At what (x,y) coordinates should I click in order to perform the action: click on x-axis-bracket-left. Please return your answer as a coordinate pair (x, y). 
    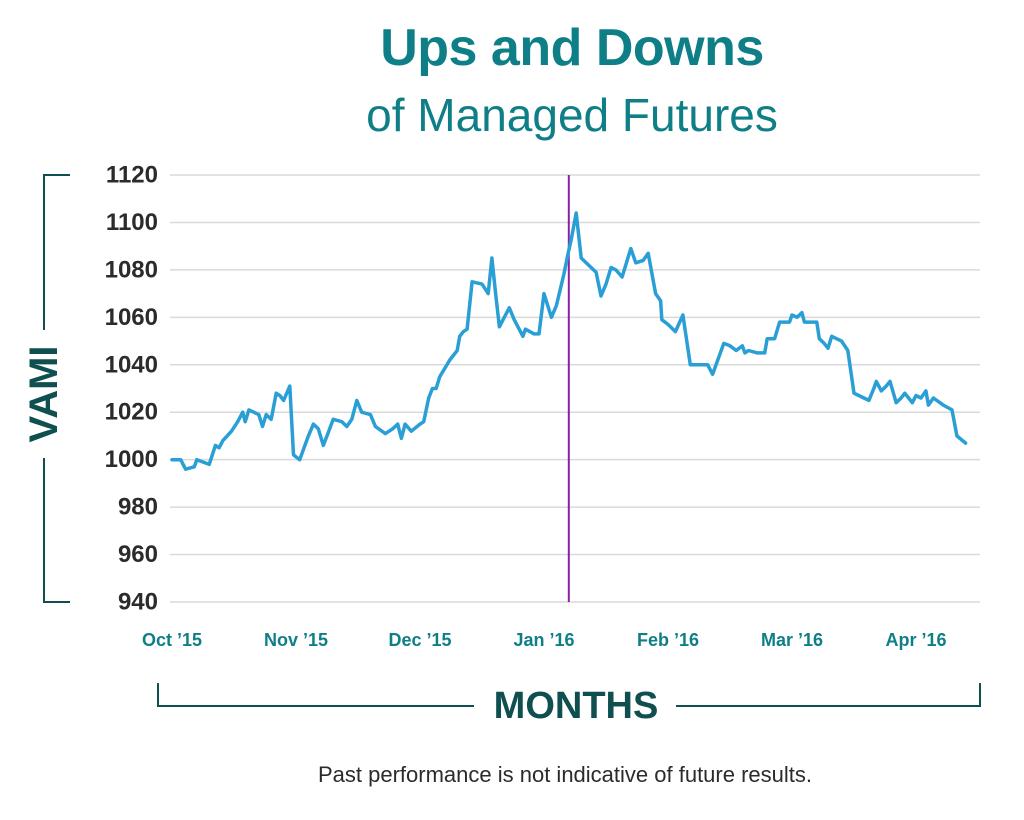
    Looking at the image, I should click on (315, 695).